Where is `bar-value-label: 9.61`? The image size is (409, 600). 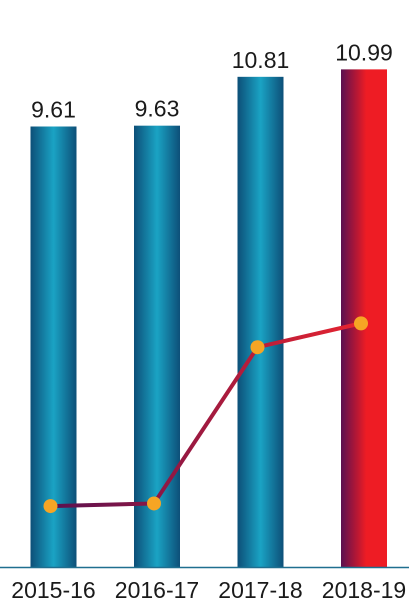 bar-value-label: 9.61 is located at coordinates (53, 110).